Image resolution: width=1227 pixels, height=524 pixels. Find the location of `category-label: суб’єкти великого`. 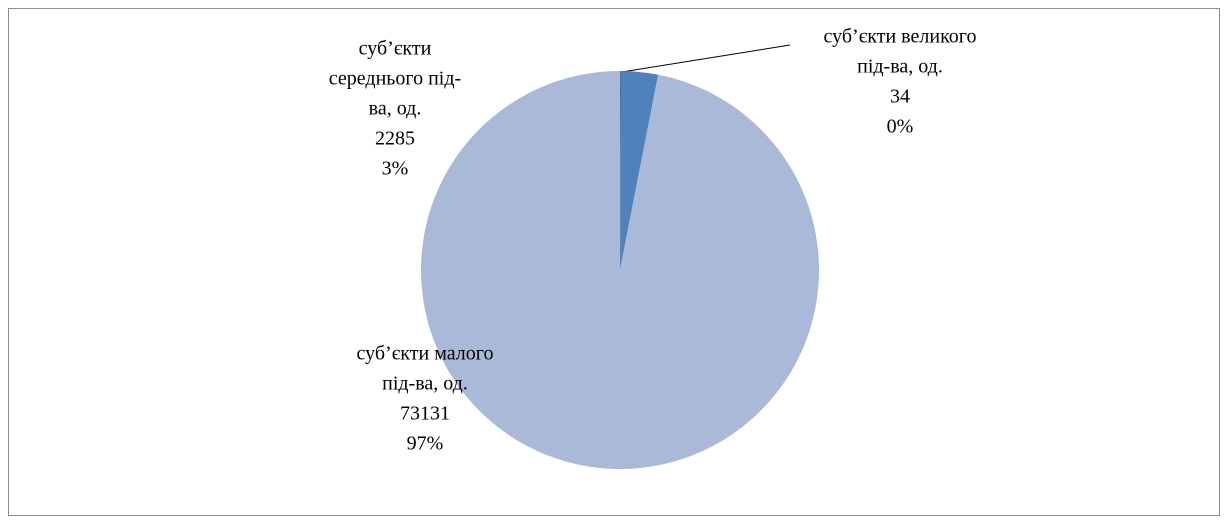

category-label: суб’єкти великого is located at coordinates (900, 37).